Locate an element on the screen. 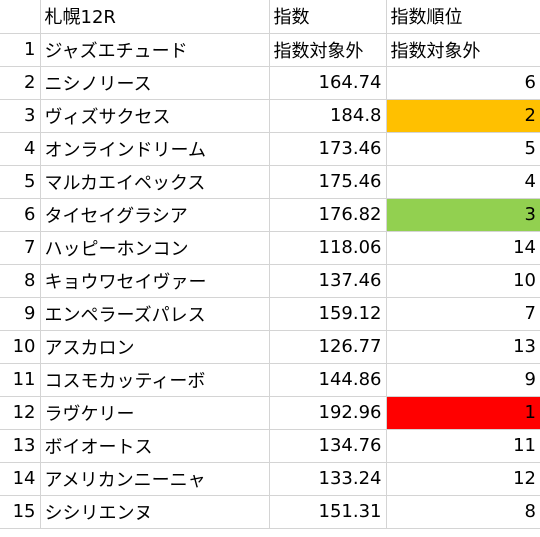 The height and width of the screenshot is (537, 540). cell-horse-name: ハッピーホンコン is located at coordinates (154, 247).